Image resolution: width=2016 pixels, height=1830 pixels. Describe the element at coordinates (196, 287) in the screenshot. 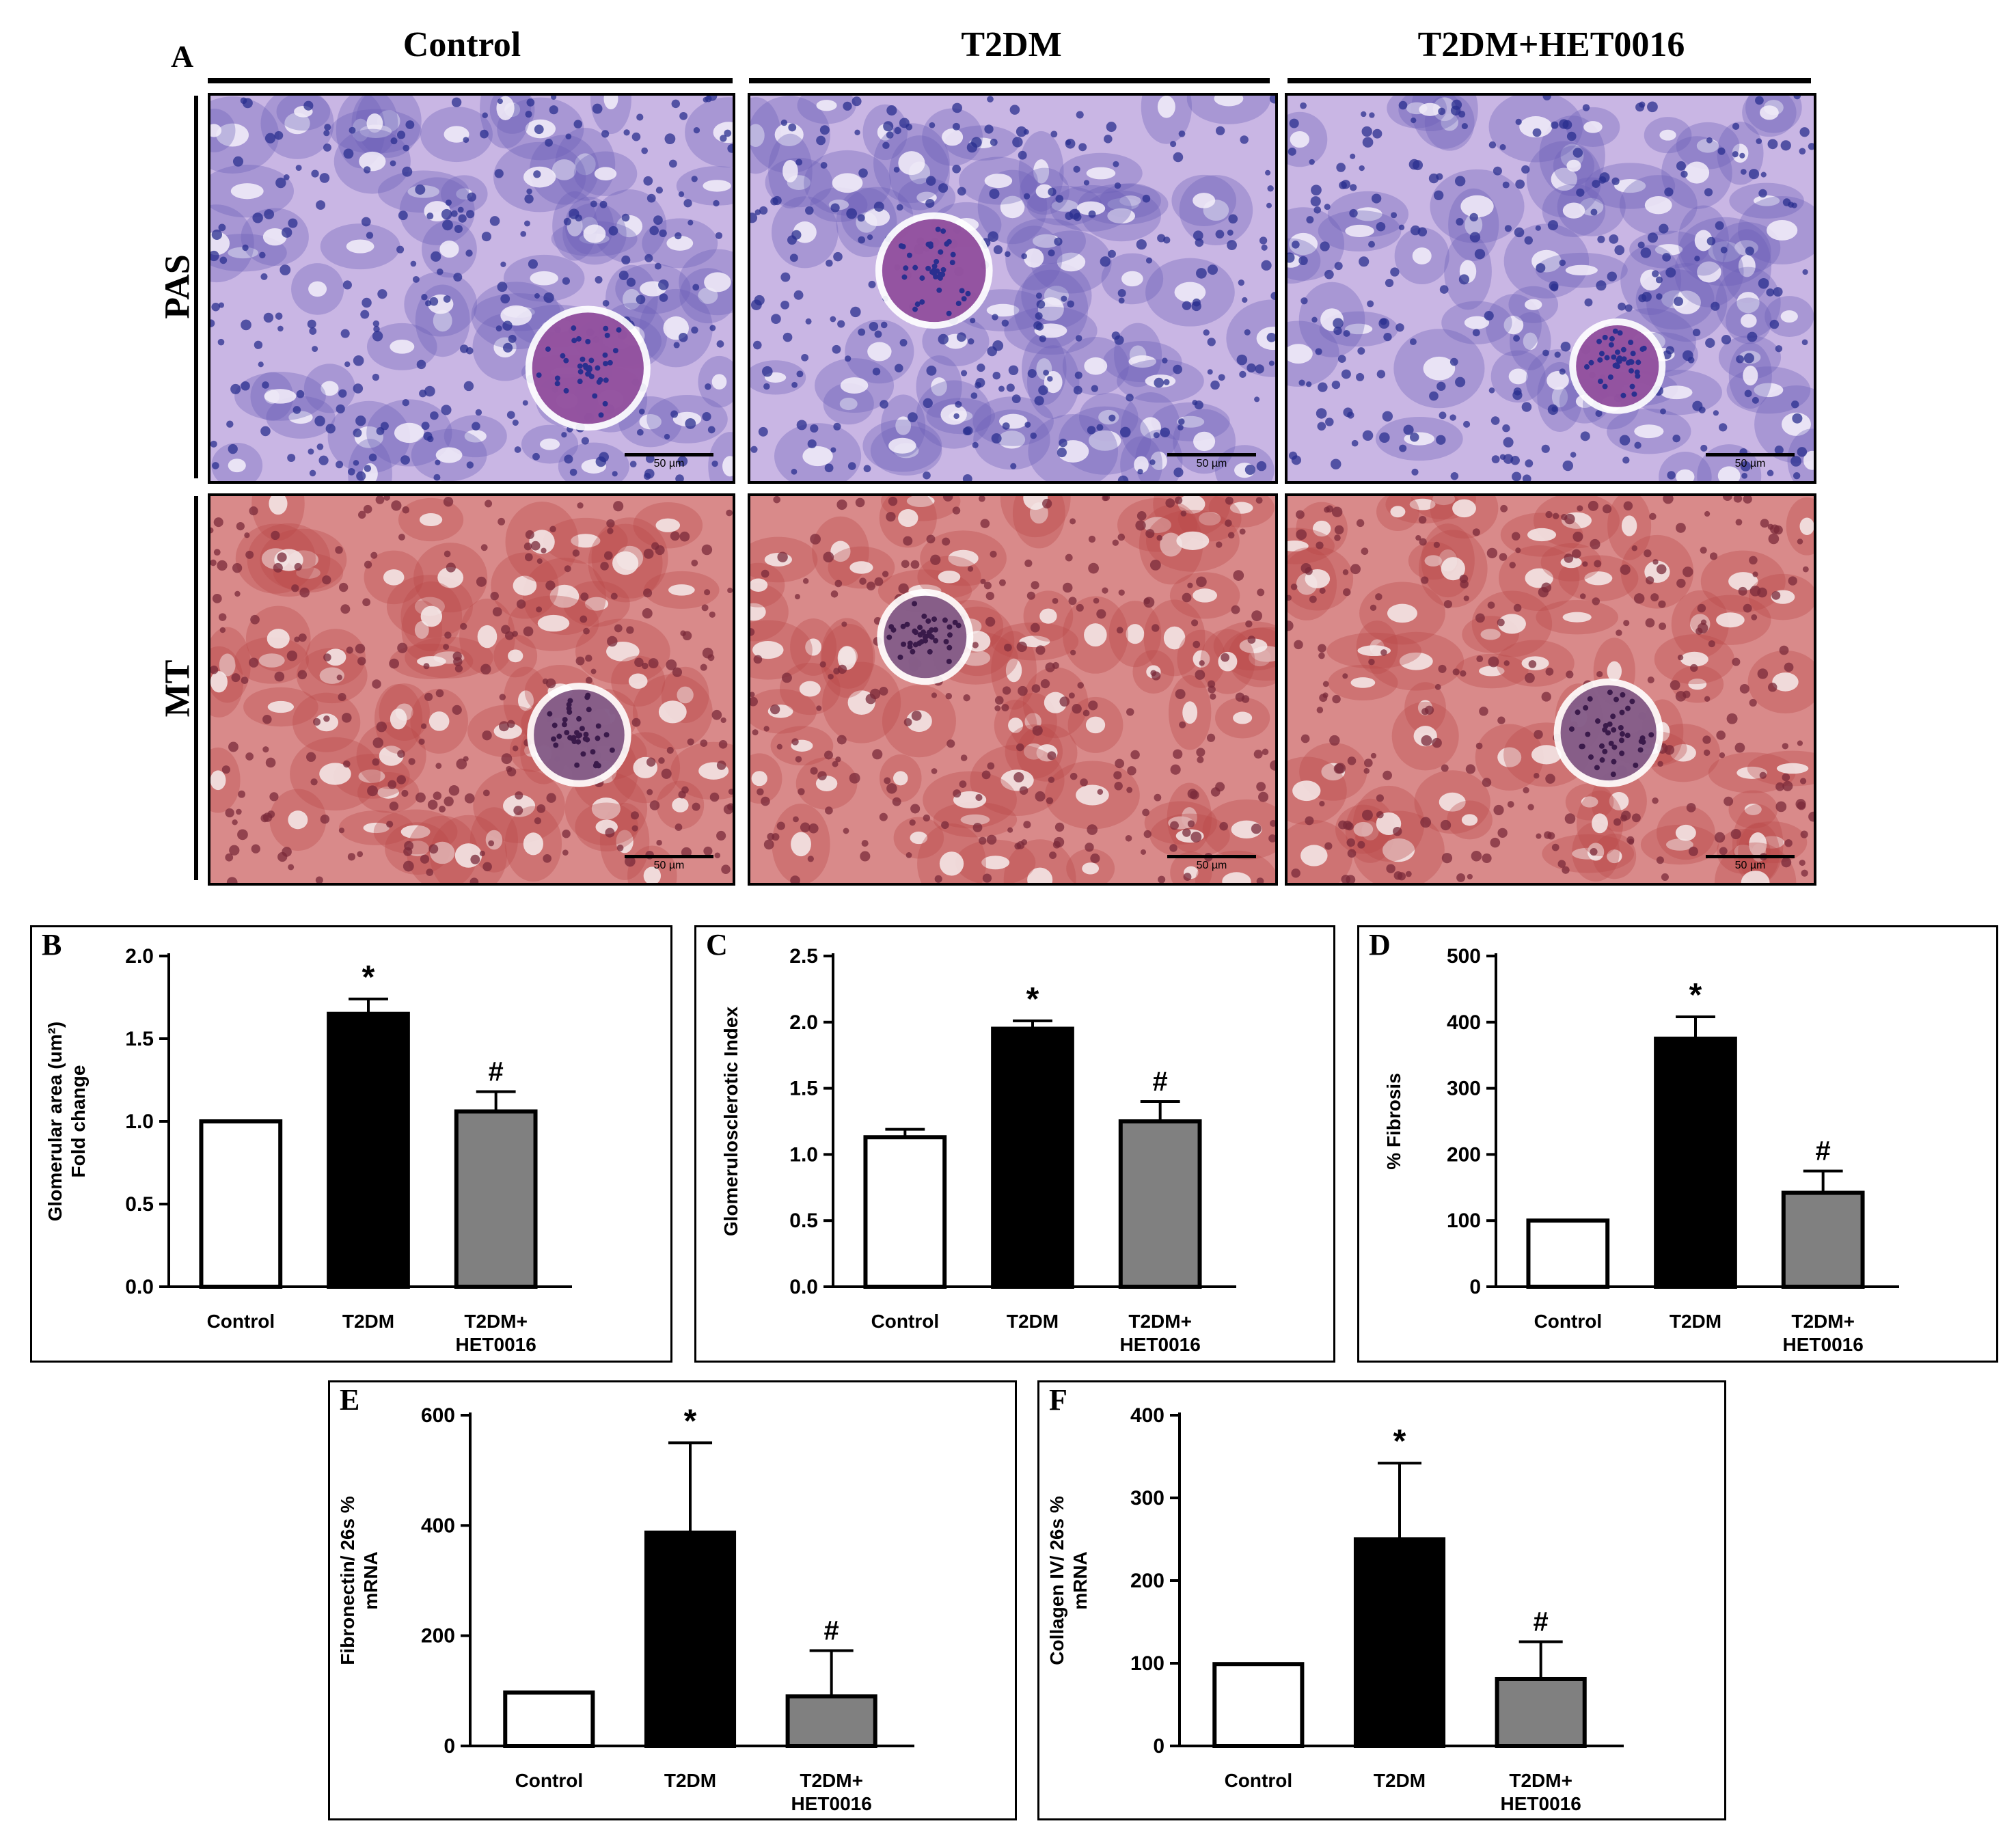

I see `row-rule-pas` at that location.